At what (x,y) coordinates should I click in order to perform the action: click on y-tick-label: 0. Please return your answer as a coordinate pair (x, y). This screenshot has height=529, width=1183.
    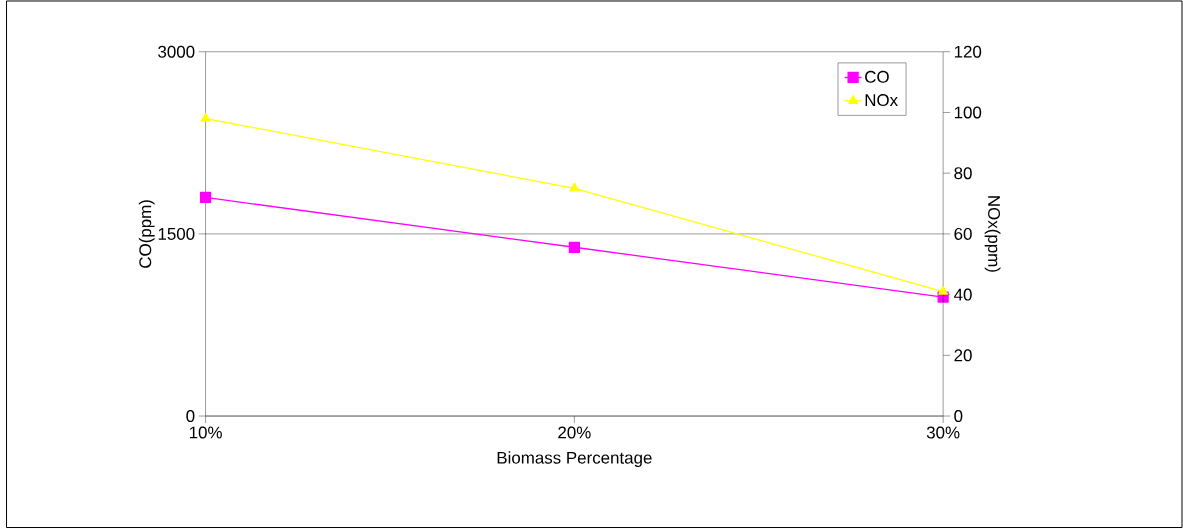
    Looking at the image, I should click on (190, 416).